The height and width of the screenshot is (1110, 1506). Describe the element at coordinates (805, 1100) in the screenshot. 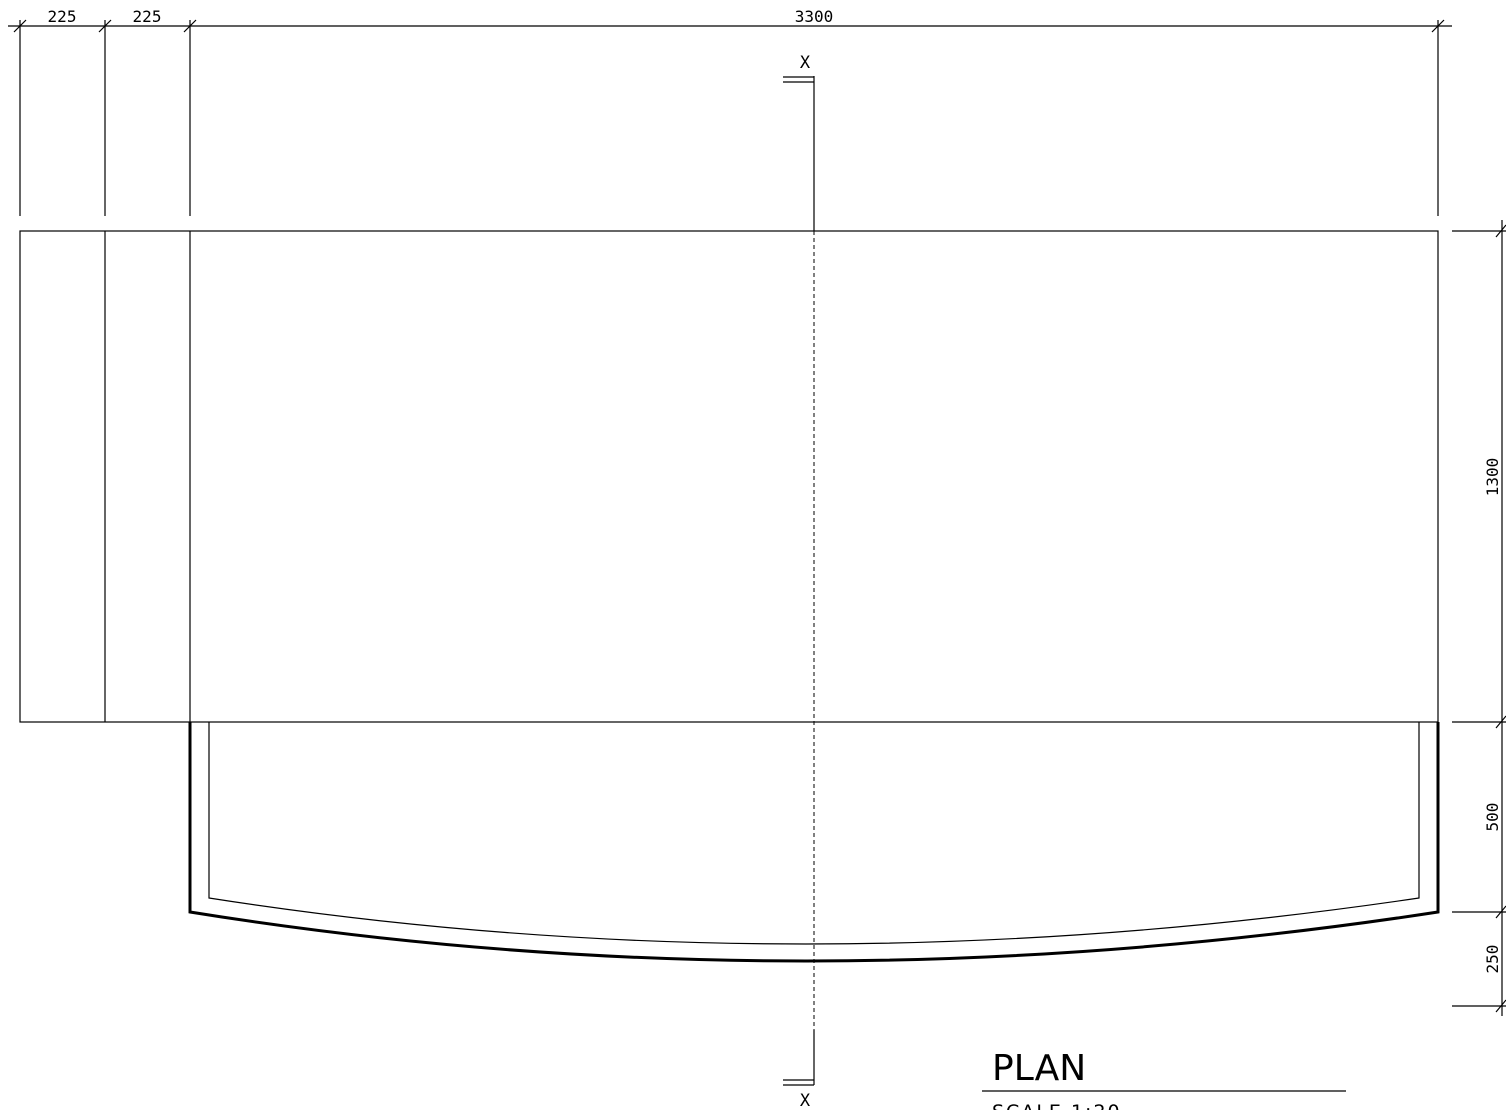

I see `section-label-bottom: X` at that location.